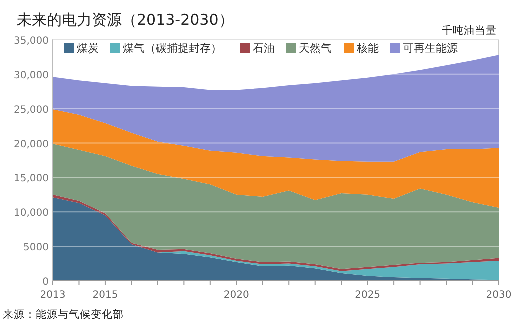  I want to click on y-tick-label: 35,000, so click(31, 41).